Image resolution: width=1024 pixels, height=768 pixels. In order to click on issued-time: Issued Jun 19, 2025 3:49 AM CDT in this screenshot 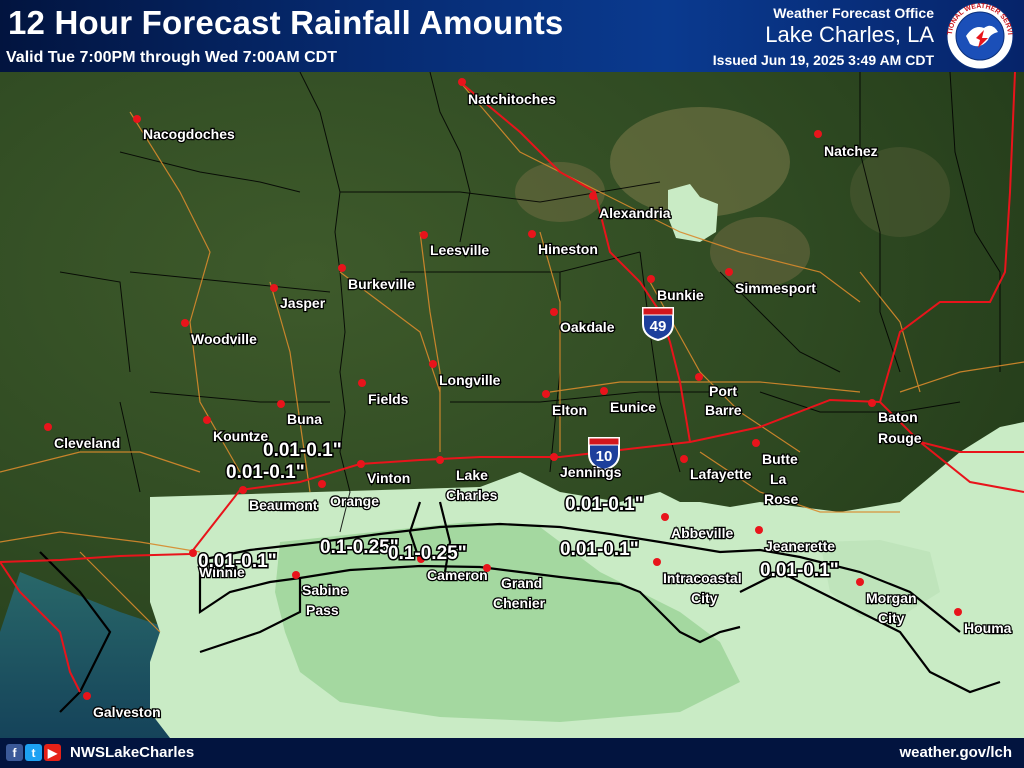, I will do `click(823, 60)`.